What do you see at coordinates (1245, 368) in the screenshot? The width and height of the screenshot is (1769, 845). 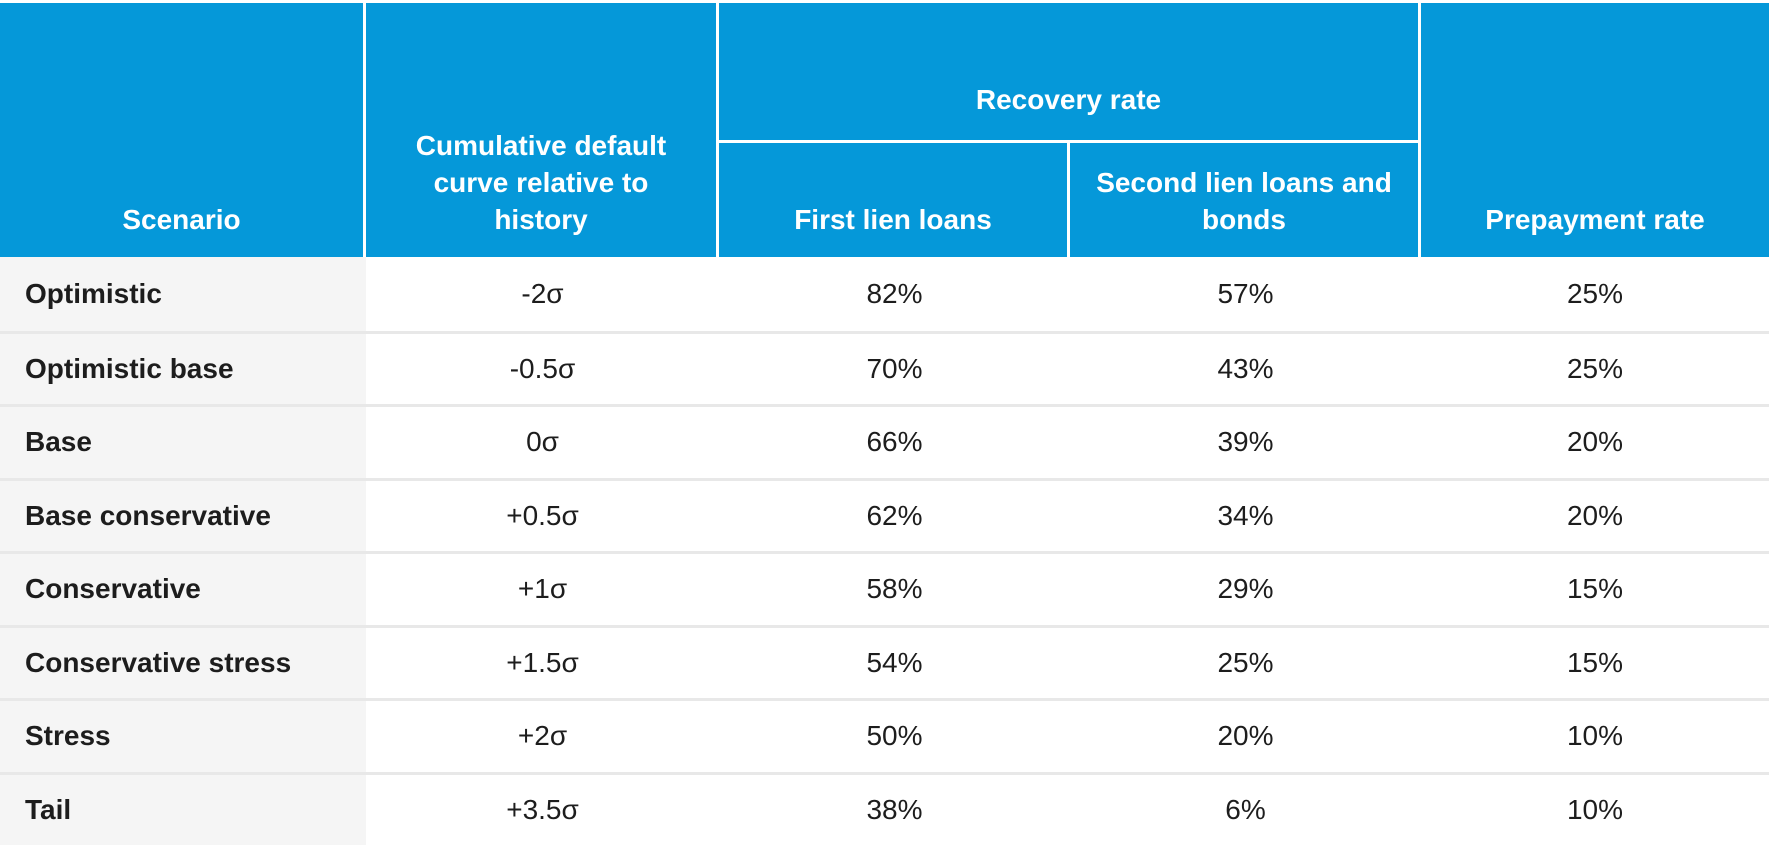 I see `second-lien-cell: 43%` at bounding box center [1245, 368].